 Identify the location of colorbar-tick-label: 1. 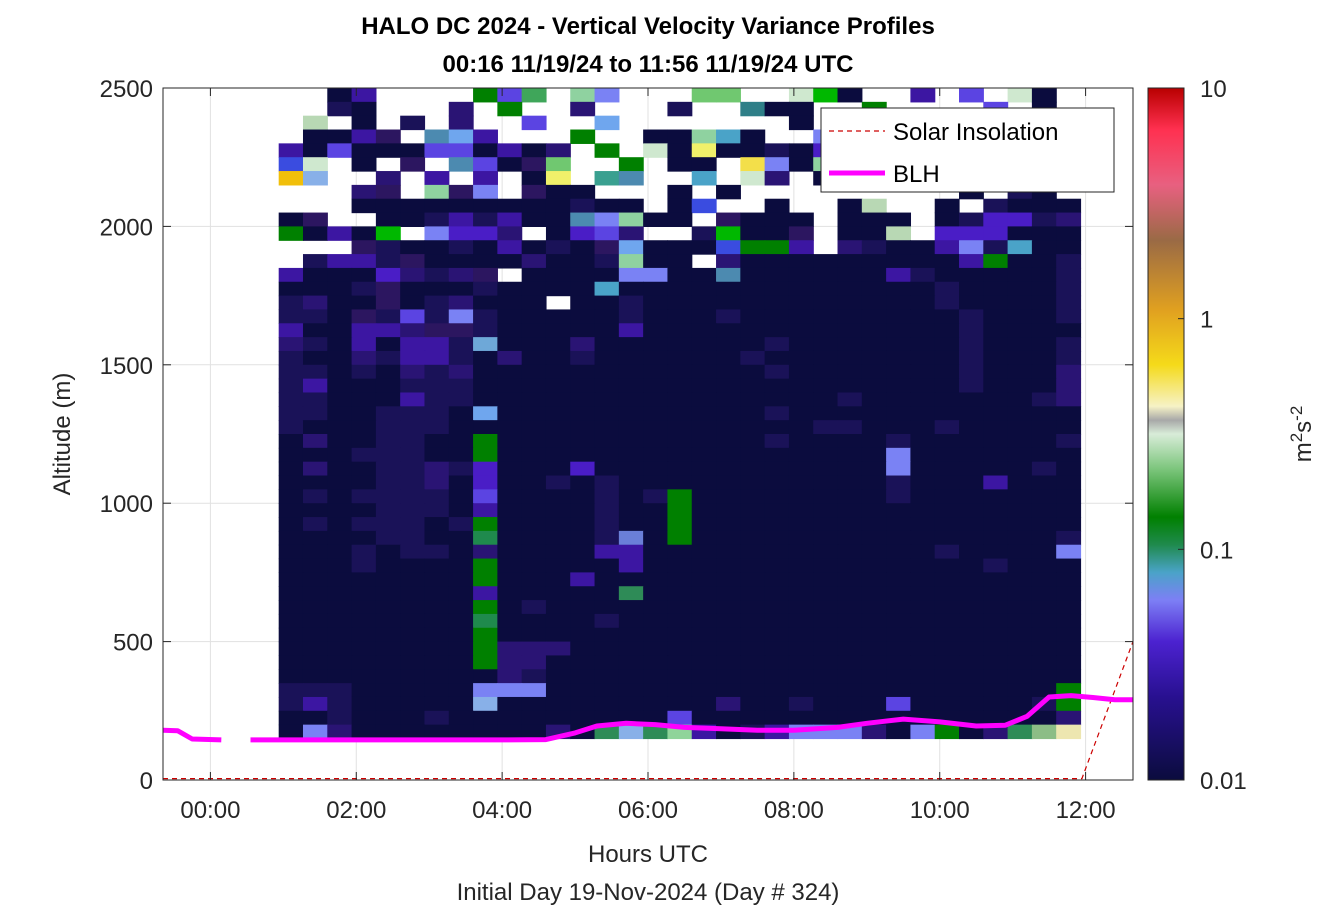
(1206, 320).